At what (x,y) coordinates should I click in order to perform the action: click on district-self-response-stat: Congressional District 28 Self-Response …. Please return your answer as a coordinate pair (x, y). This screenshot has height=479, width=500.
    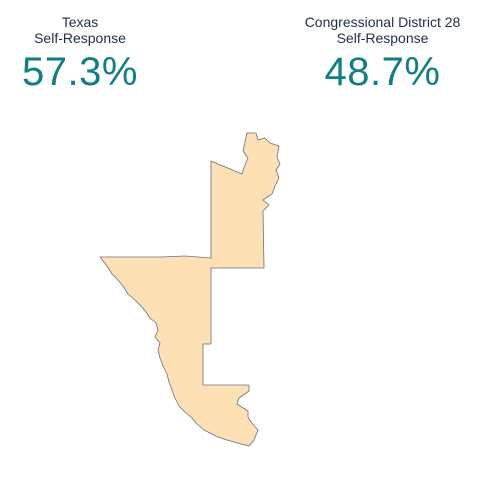
    Looking at the image, I should click on (382, 54).